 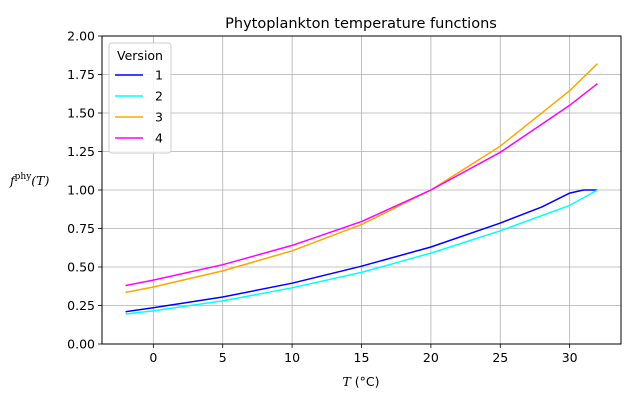 I want to click on y-tick-label: 1.00, so click(x=81, y=190).